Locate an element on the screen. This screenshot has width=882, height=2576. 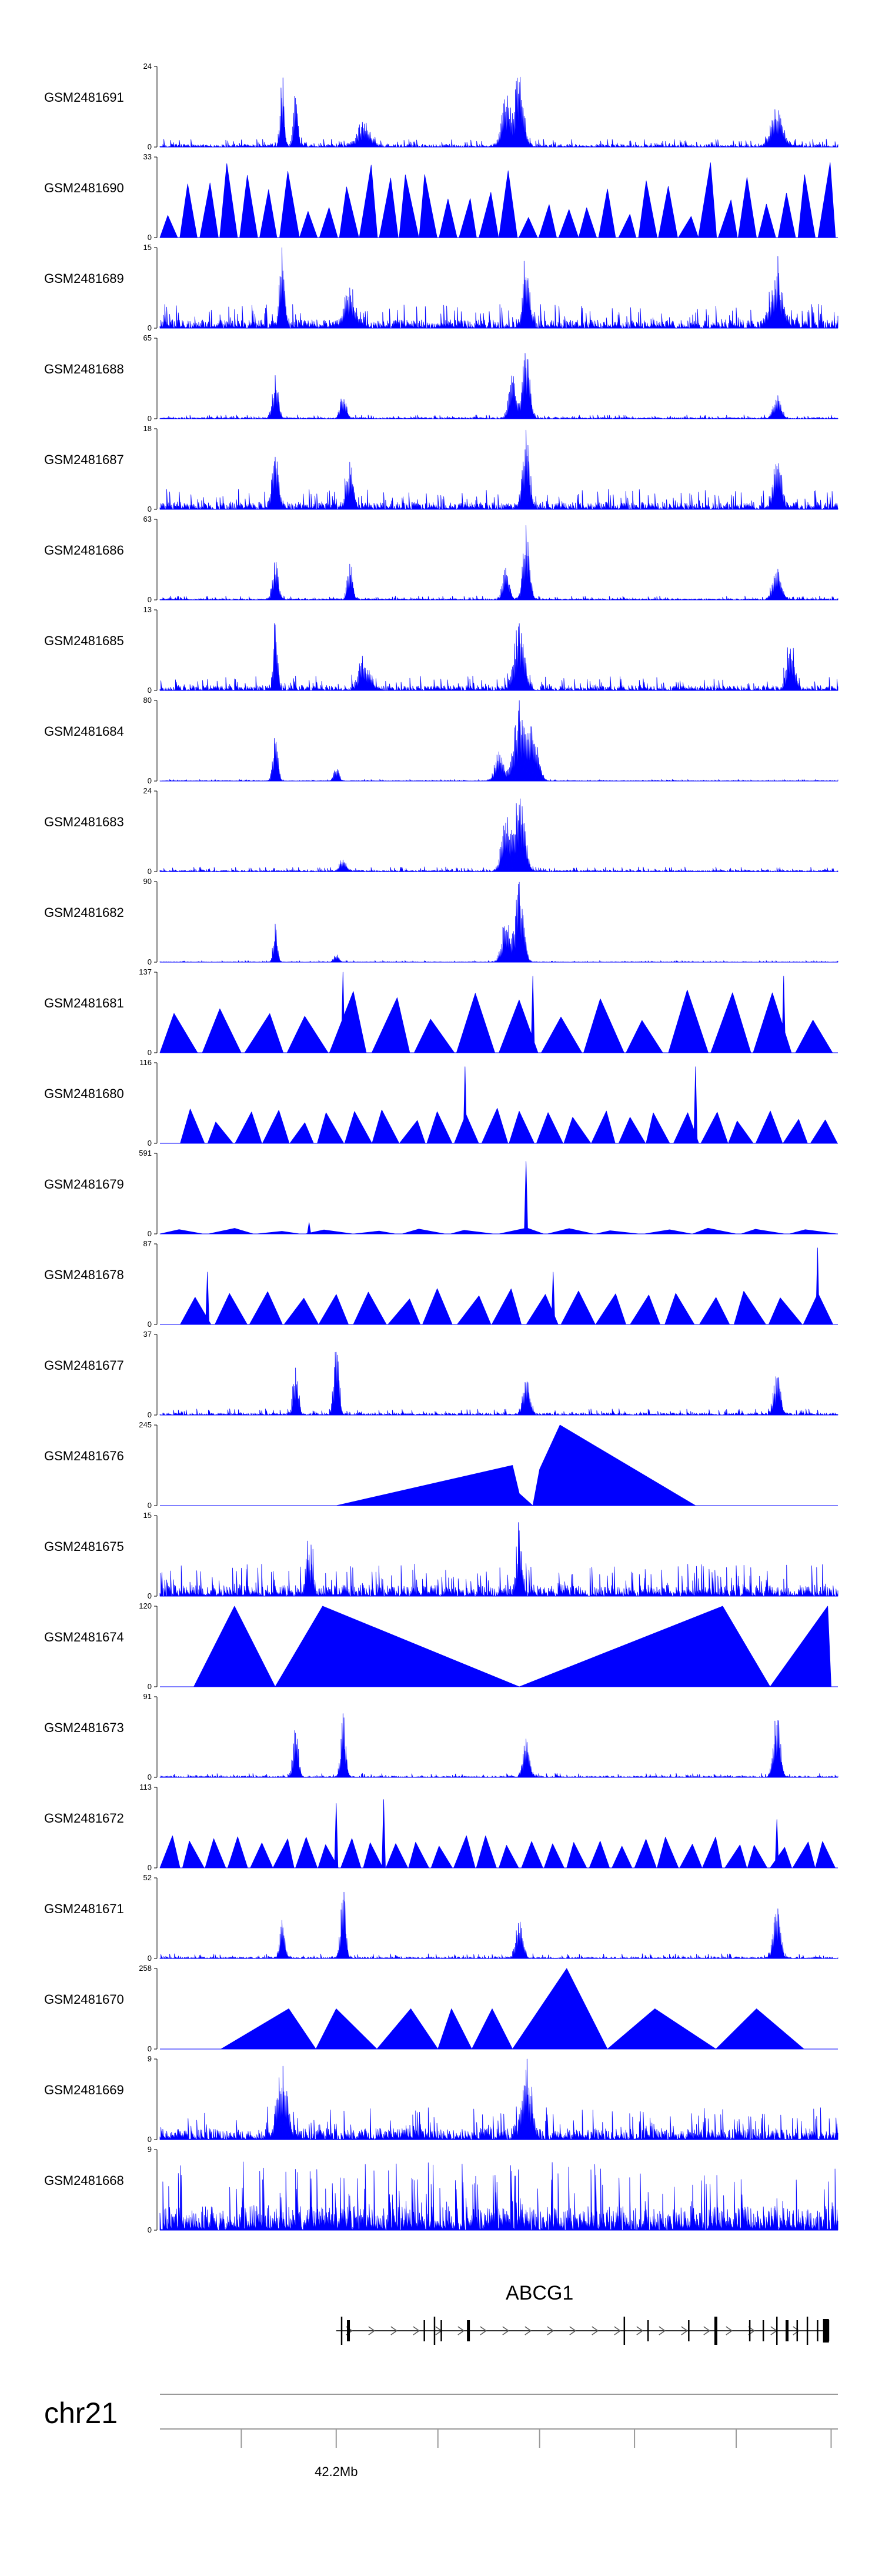
track-GSM2481677: GSM2481677 37 0 is located at coordinates (441, 1374).